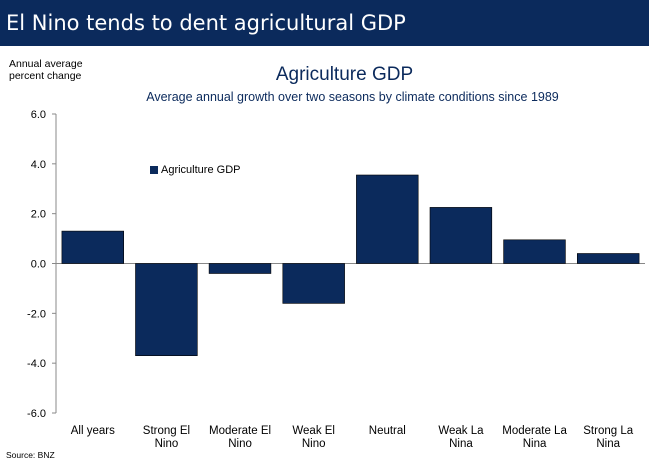  Describe the element at coordinates (240, 431) in the screenshot. I see `x-tick-label: Moderate El` at that location.